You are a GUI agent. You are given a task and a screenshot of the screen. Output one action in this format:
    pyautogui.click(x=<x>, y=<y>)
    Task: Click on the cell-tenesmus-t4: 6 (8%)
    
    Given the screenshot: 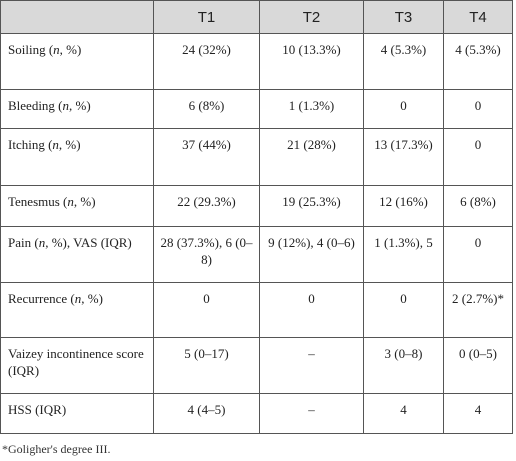 What is the action you would take?
    pyautogui.click(x=478, y=206)
    